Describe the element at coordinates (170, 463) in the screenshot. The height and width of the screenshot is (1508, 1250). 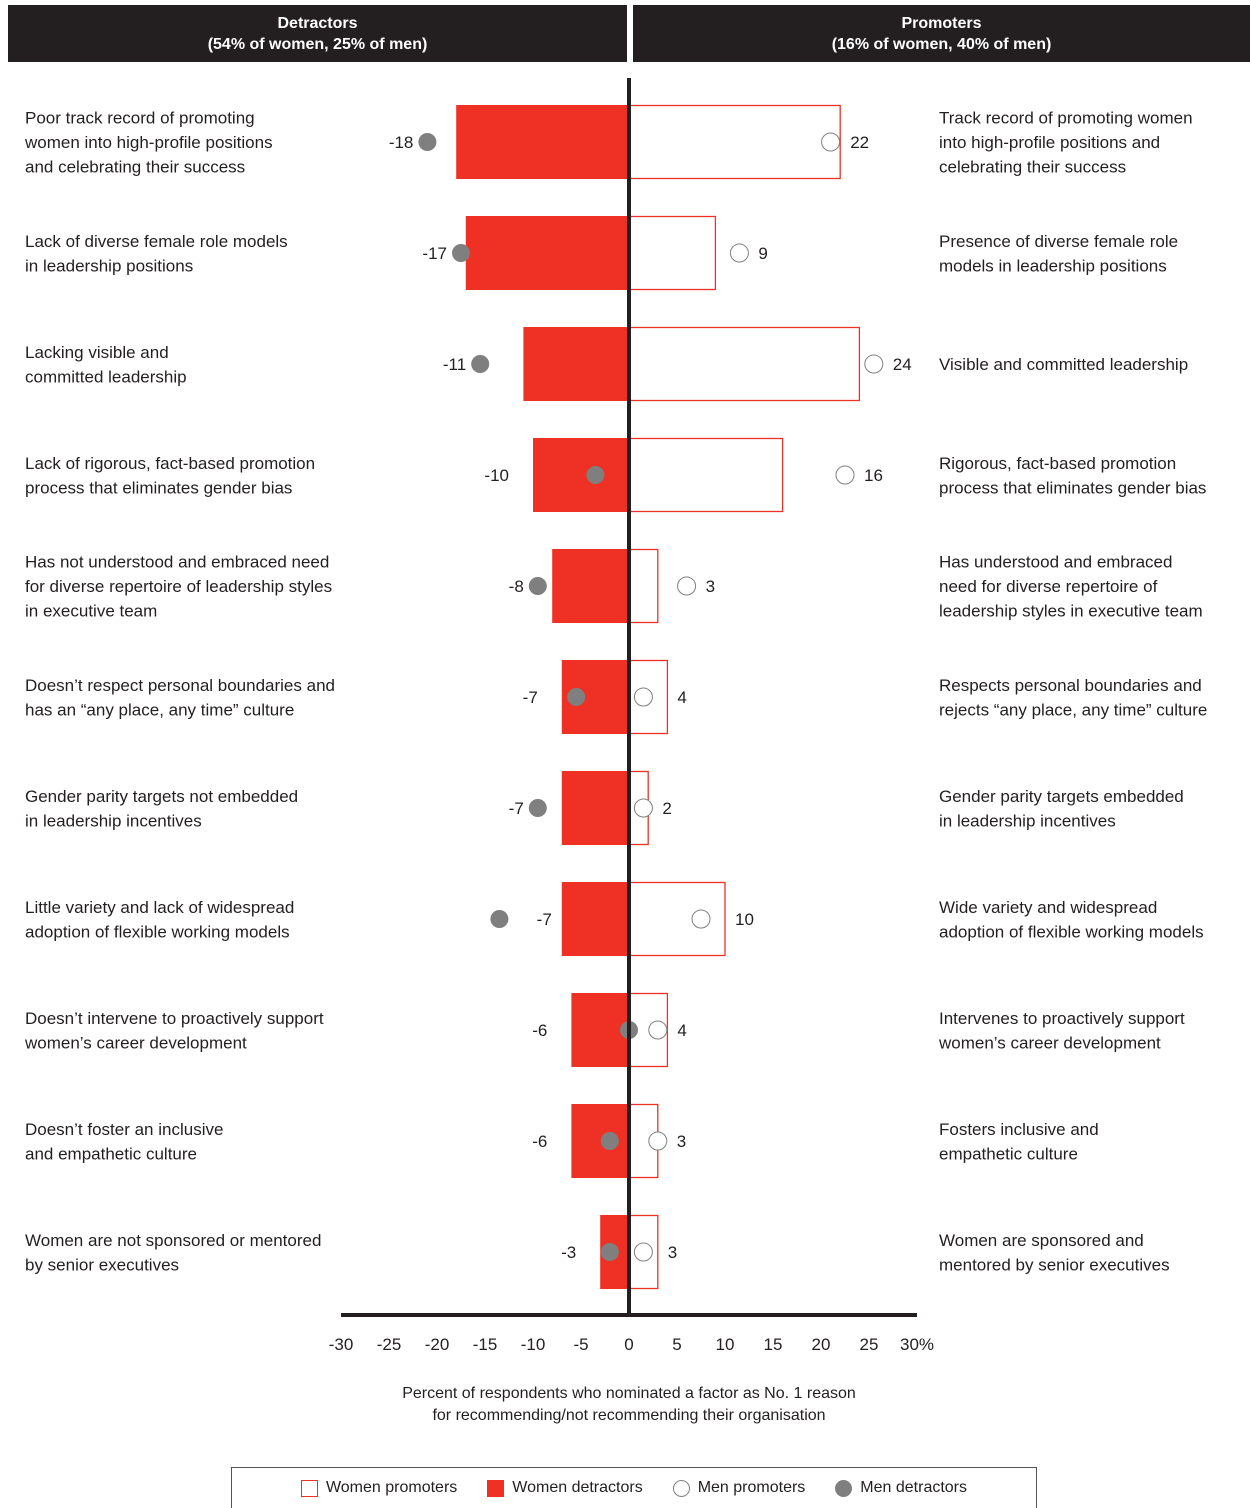
I see `detractor-category-label: Lack of rigorous, fact-based promotion` at that location.